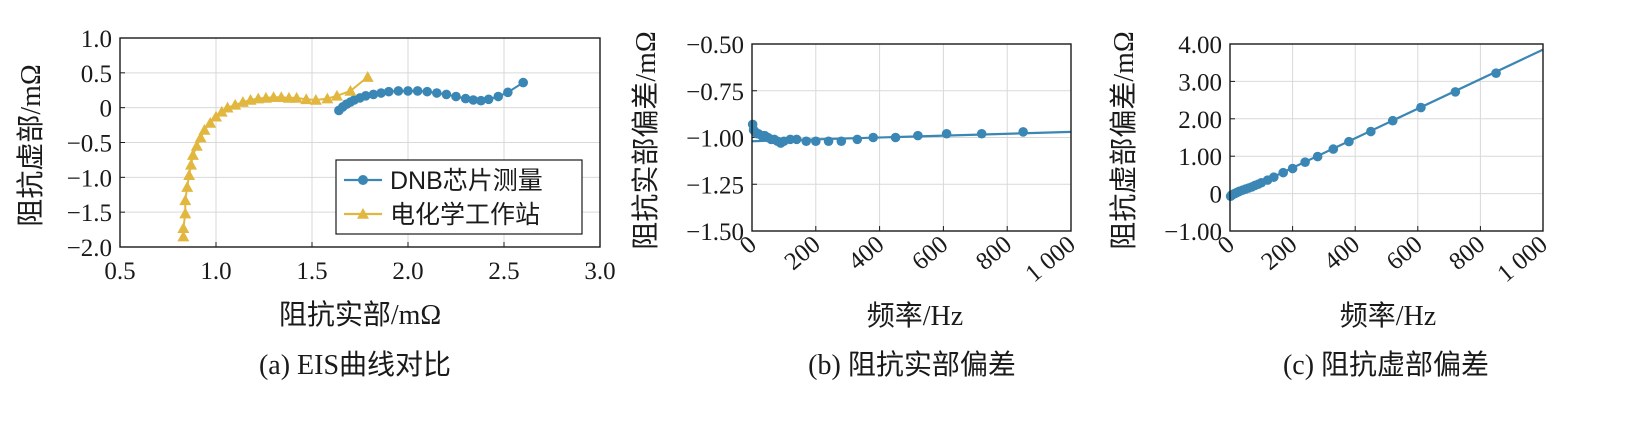 The height and width of the screenshot is (429, 1647). Describe the element at coordinates (119, 271) in the screenshot. I see `x-tick-label: 0.5` at that location.